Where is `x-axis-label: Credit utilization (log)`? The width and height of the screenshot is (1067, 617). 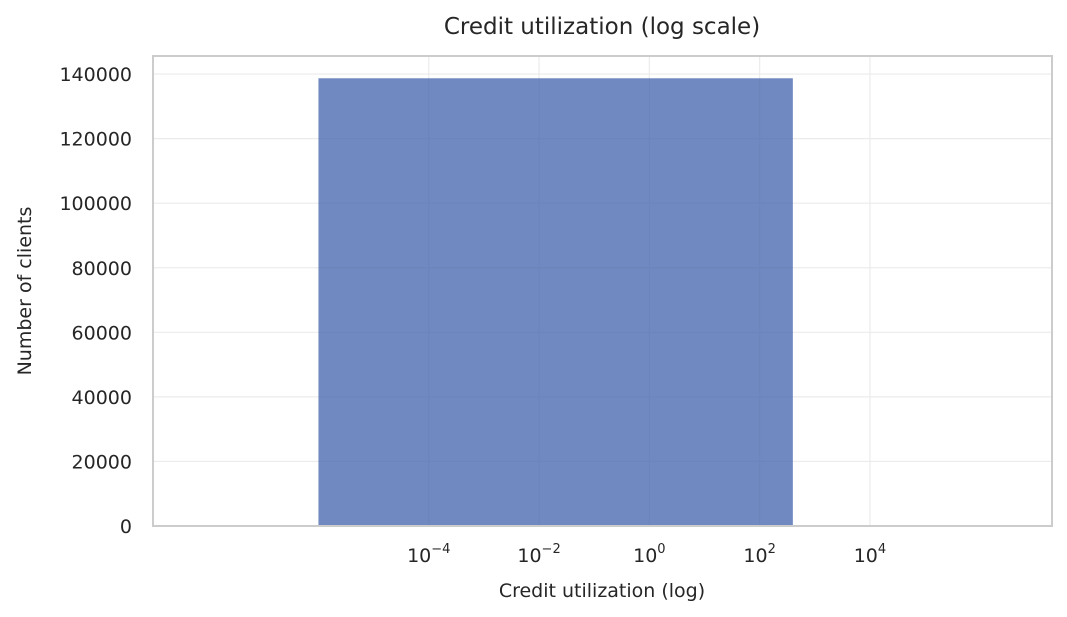
x-axis-label: Credit utilization (log) is located at coordinates (602, 591).